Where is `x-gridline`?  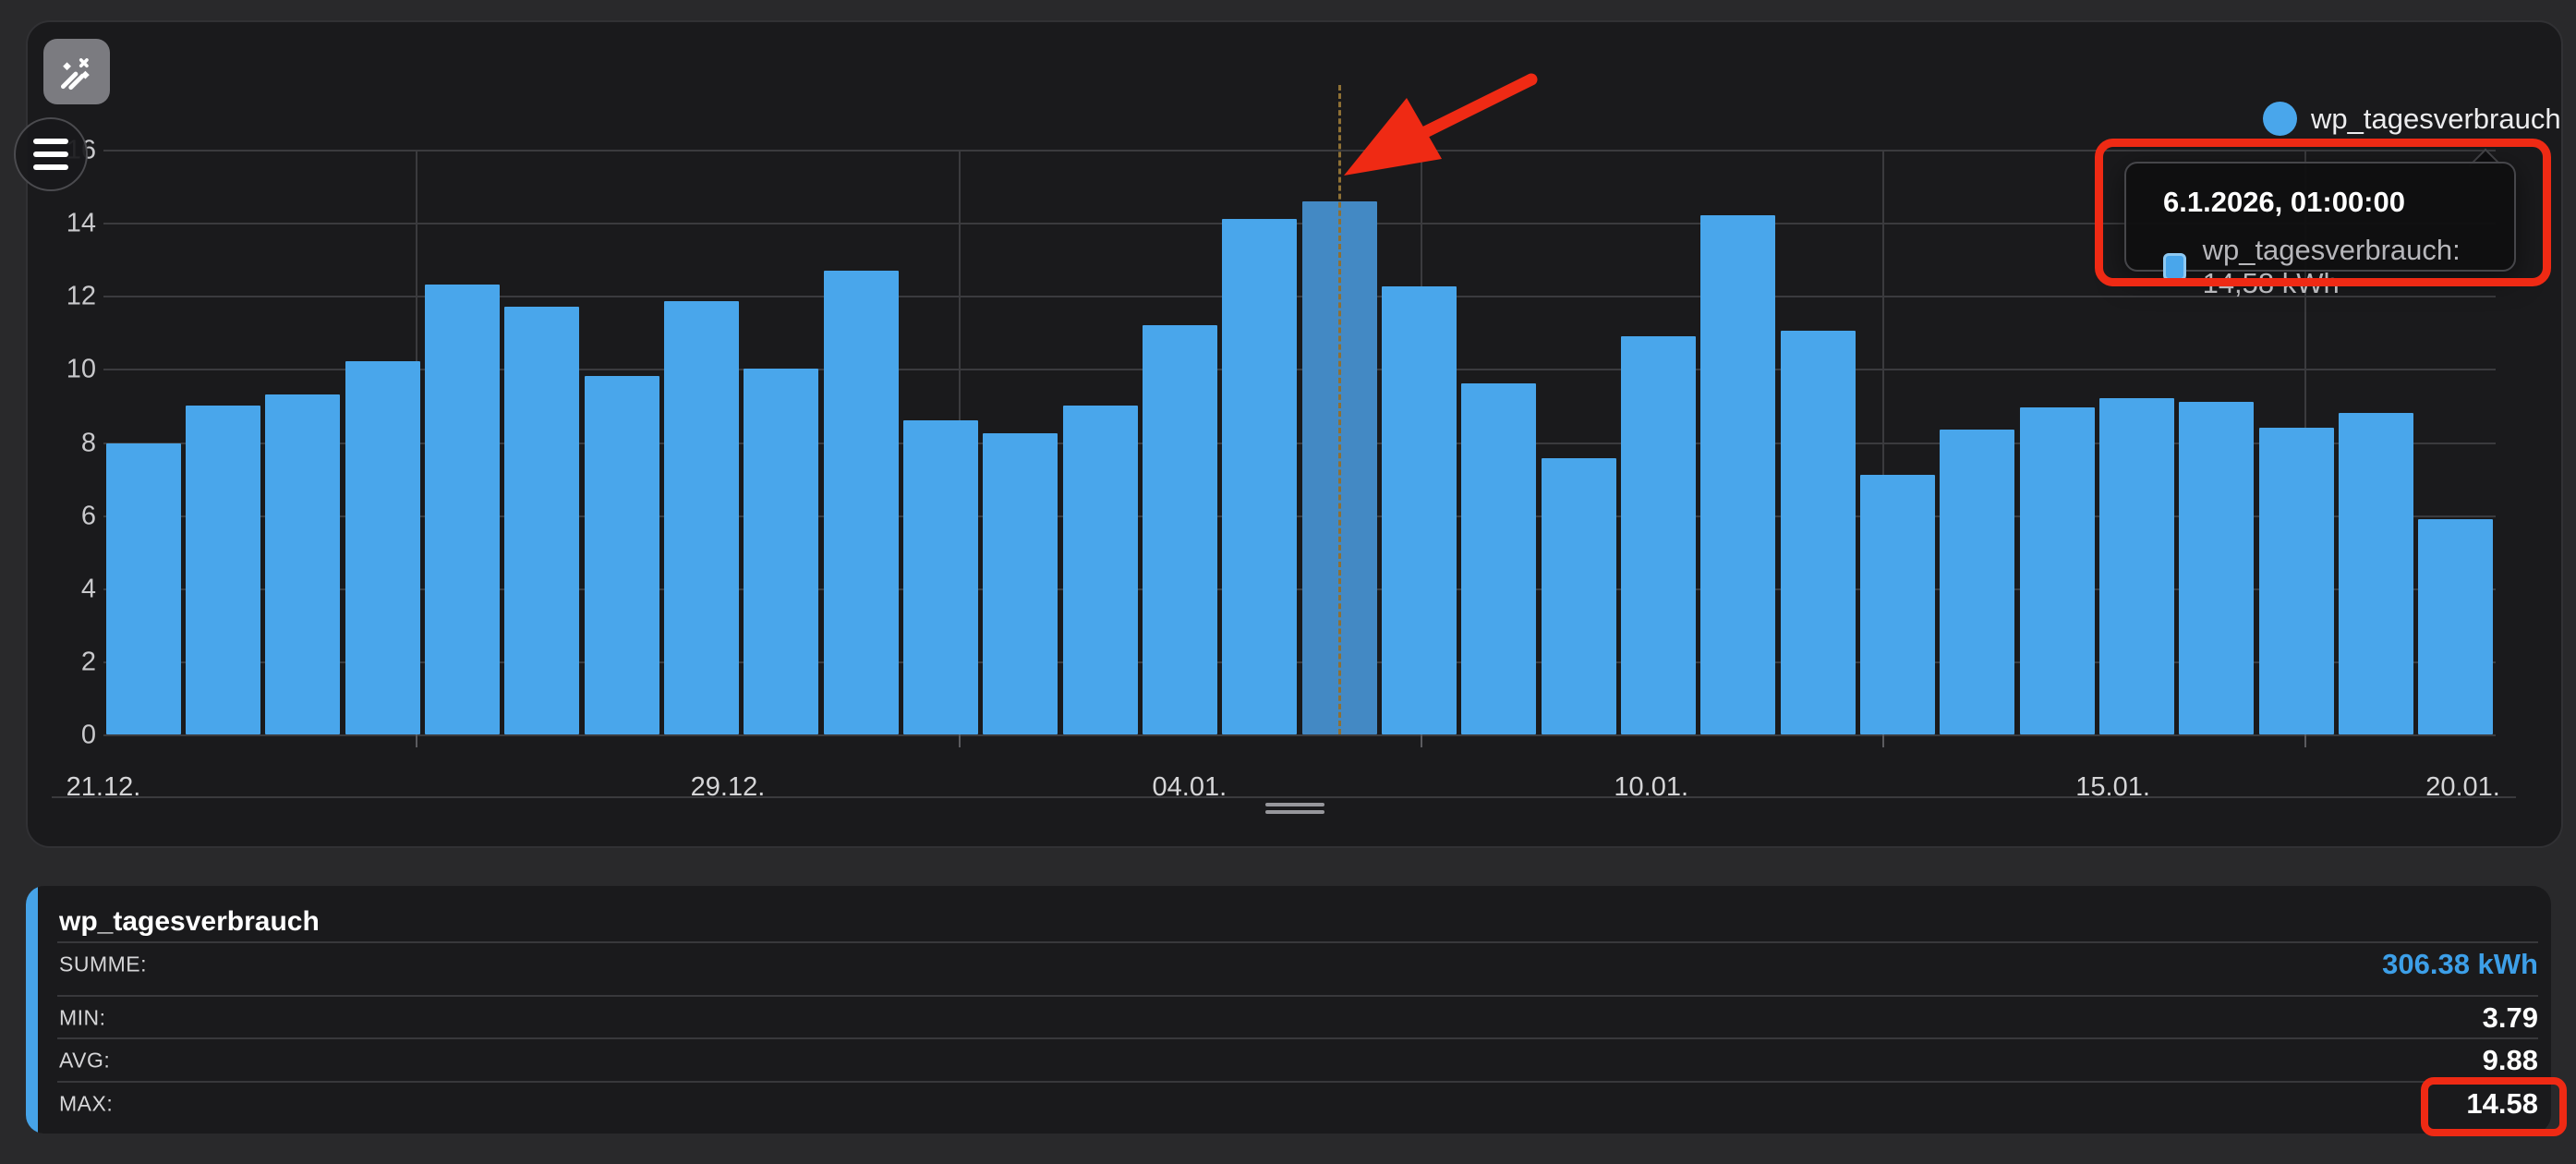 x-gridline is located at coordinates (1882, 442).